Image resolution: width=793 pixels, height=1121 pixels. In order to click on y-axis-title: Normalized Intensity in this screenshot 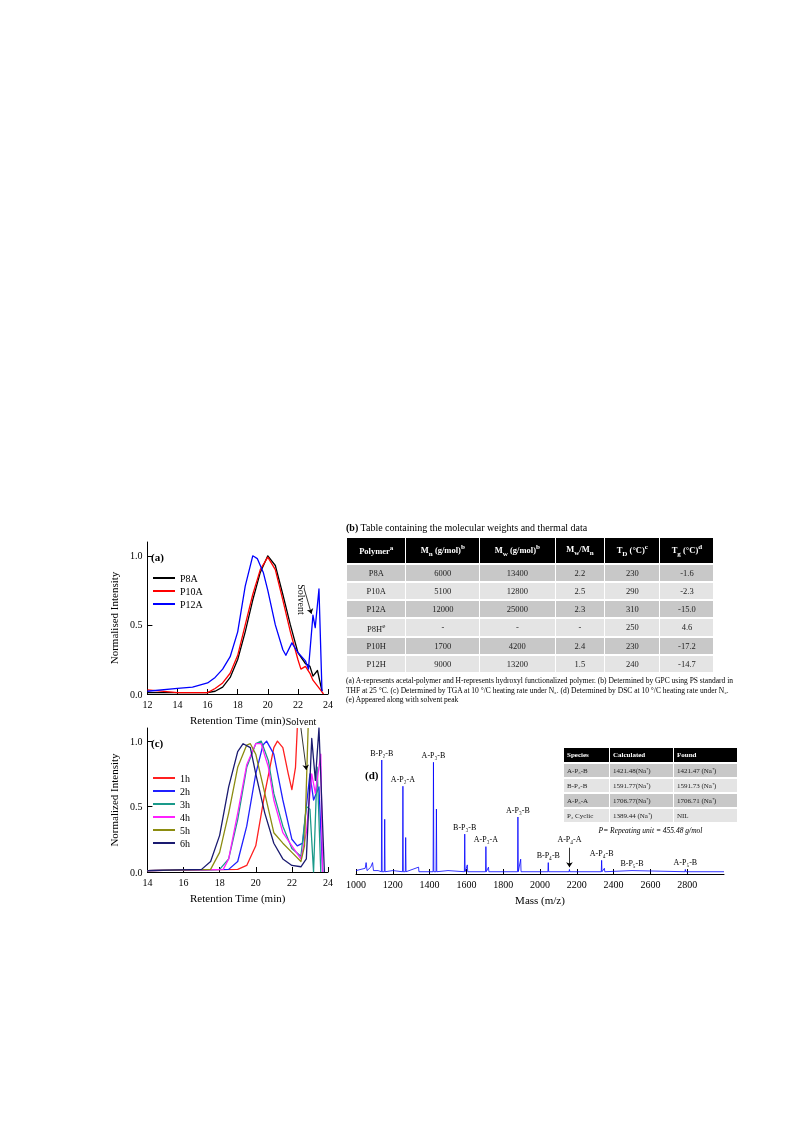, I will do `click(113, 799)`.